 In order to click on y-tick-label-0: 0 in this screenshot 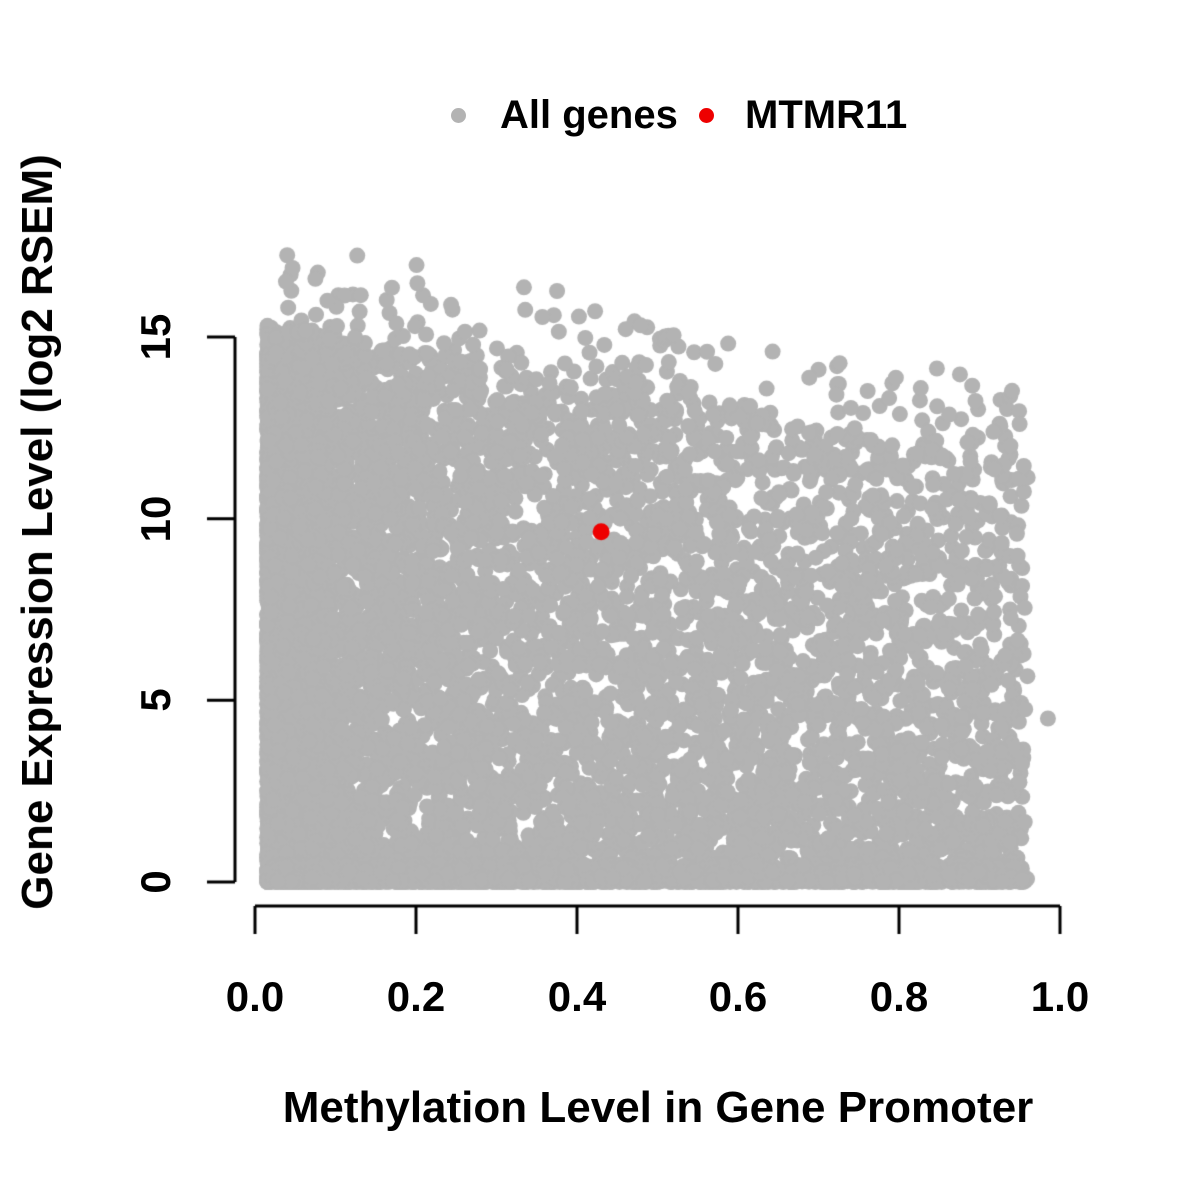, I will do `click(155, 882)`.